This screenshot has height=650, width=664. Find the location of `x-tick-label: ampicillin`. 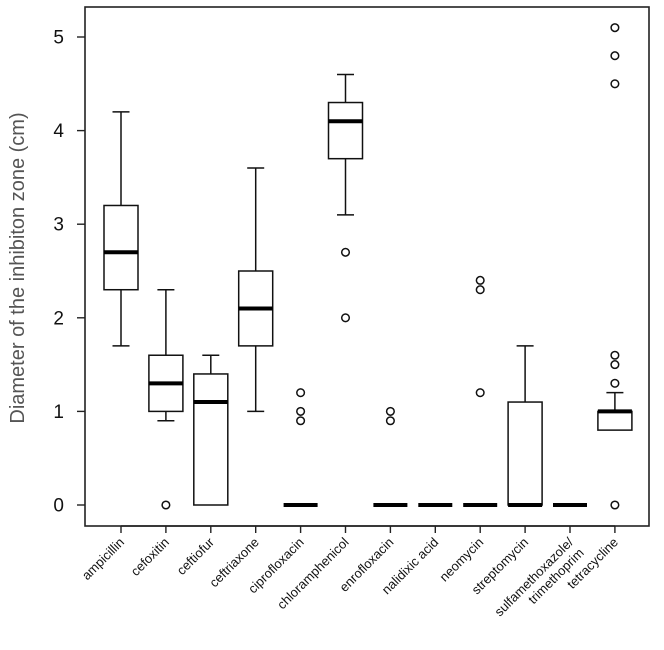

x-tick-label: ampicillin is located at coordinates (103, 559).